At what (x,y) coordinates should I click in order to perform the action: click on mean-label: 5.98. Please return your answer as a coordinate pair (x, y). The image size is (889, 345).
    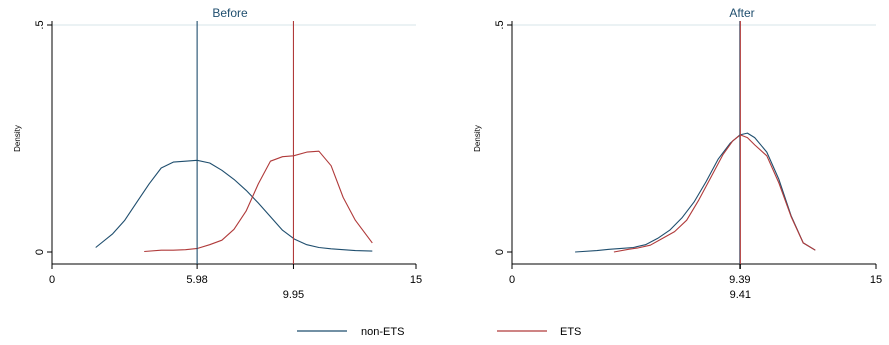
    Looking at the image, I should click on (196, 280).